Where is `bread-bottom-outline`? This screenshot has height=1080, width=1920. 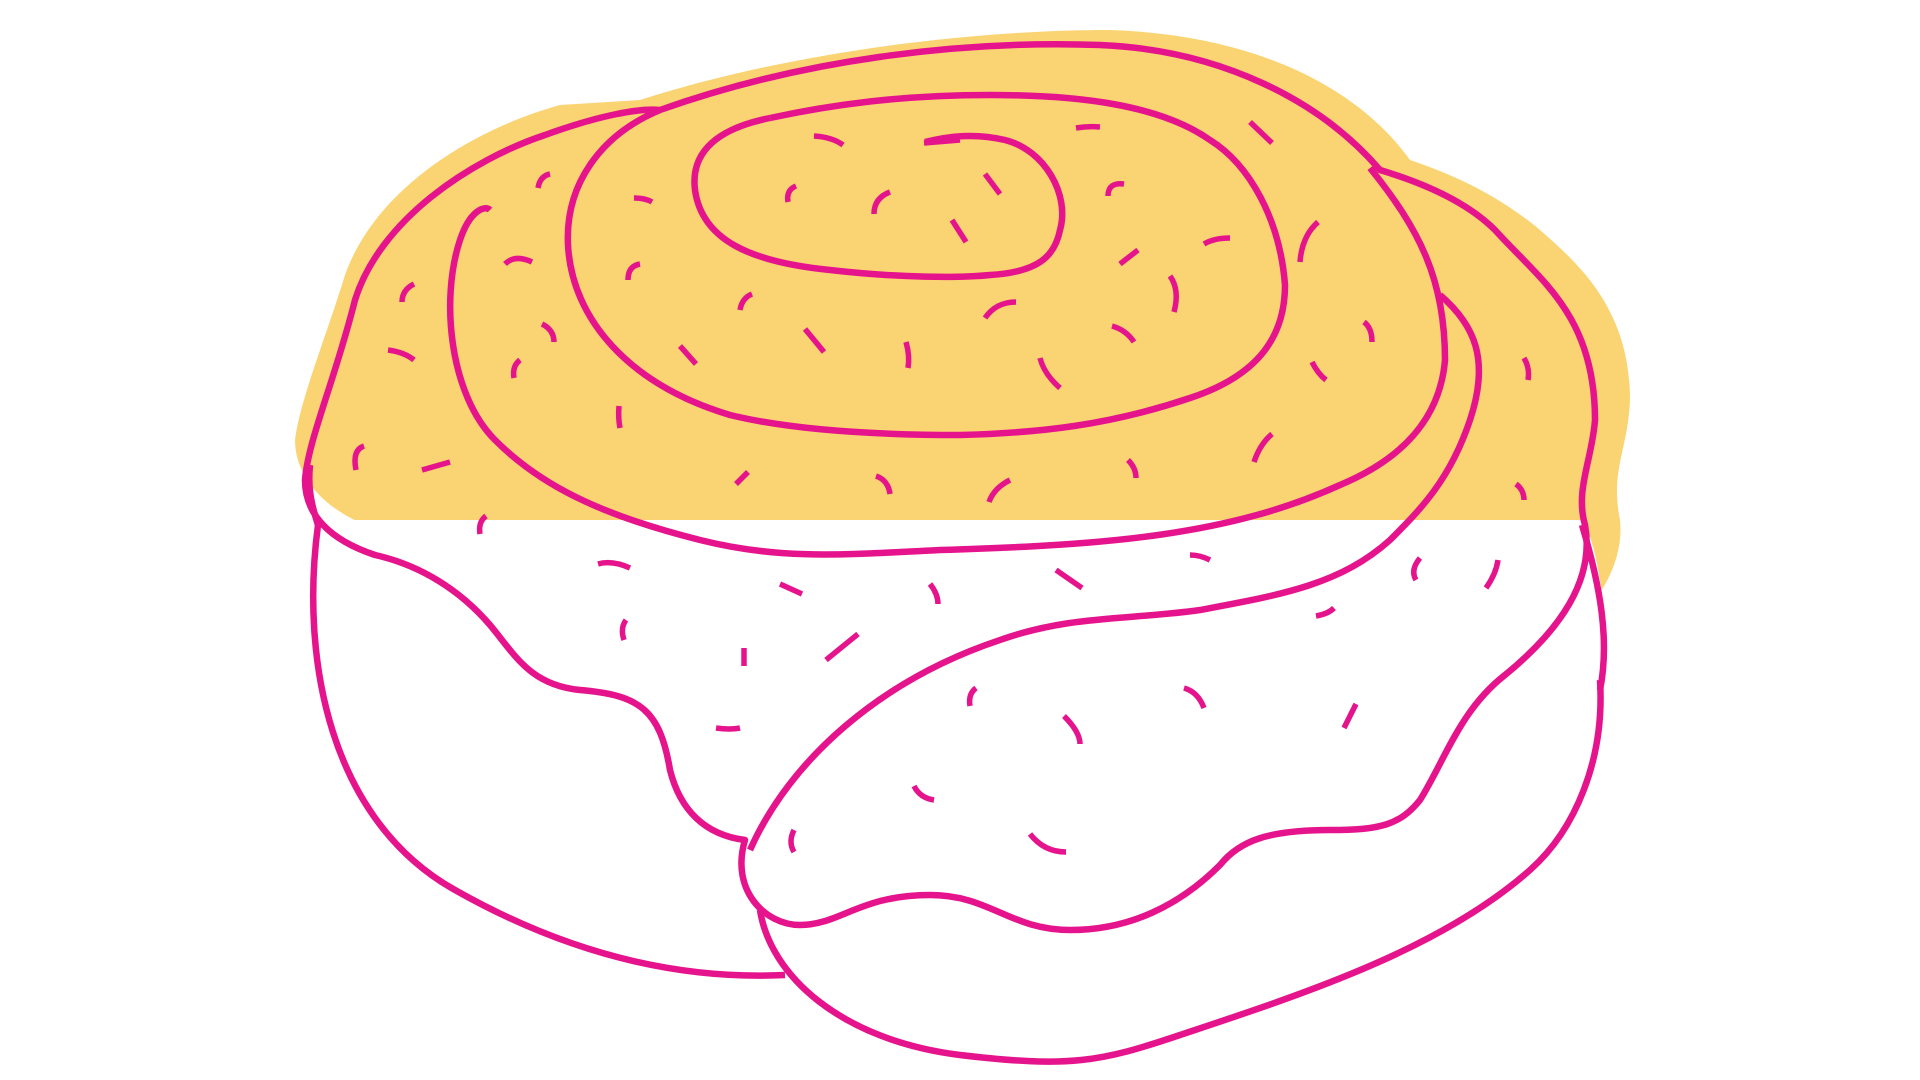
bread-bottom-outline is located at coordinates (547, 751).